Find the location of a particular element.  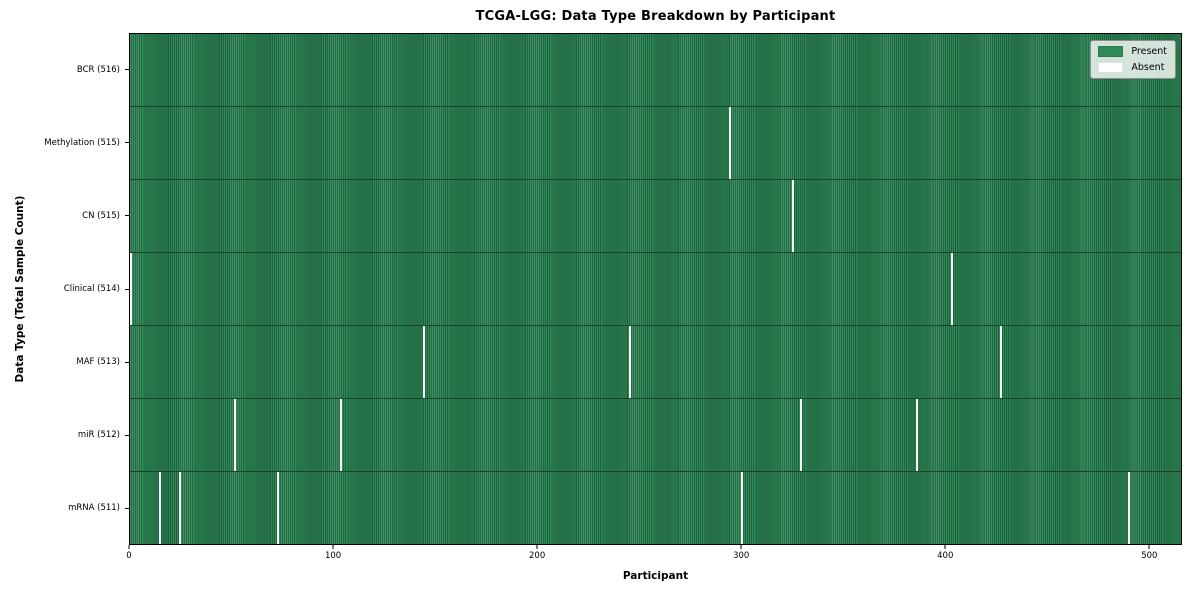

x-tick-label: 300 is located at coordinates (741, 556).